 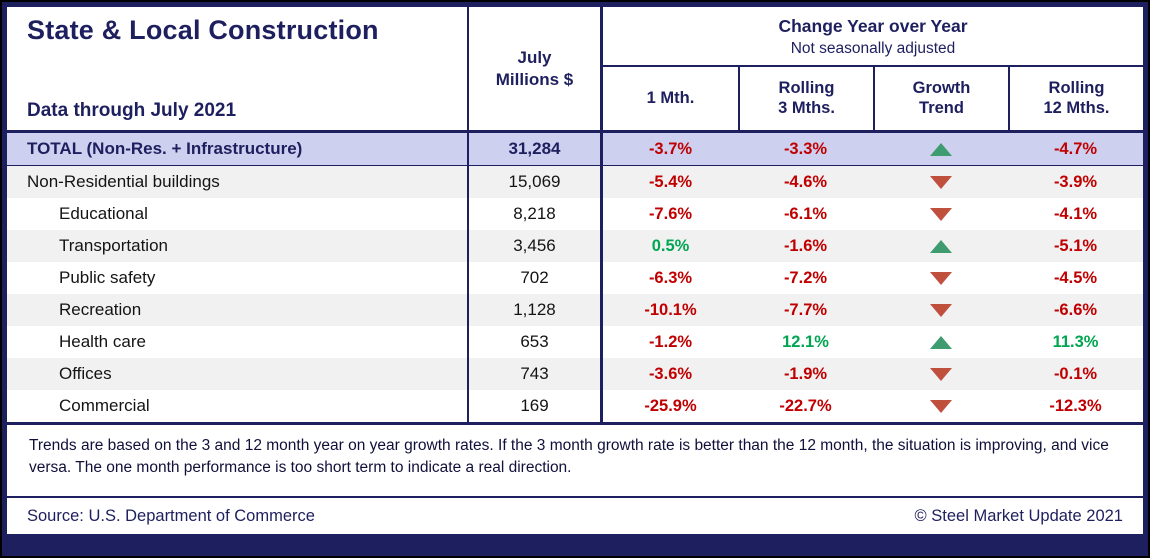 I want to click on row-label: Recreation, so click(x=238, y=310).